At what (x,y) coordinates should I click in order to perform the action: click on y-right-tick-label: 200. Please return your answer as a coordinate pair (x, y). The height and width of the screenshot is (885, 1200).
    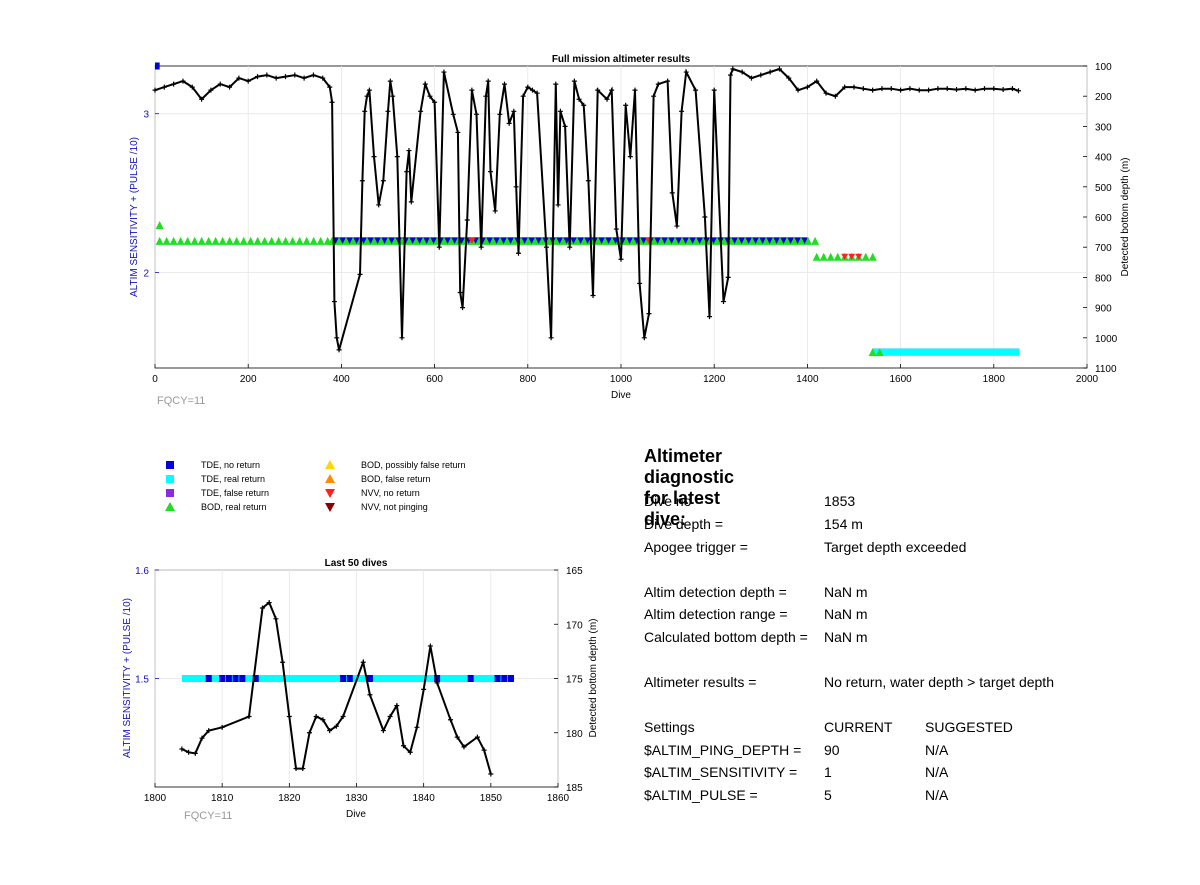
    Looking at the image, I should click on (1103, 97).